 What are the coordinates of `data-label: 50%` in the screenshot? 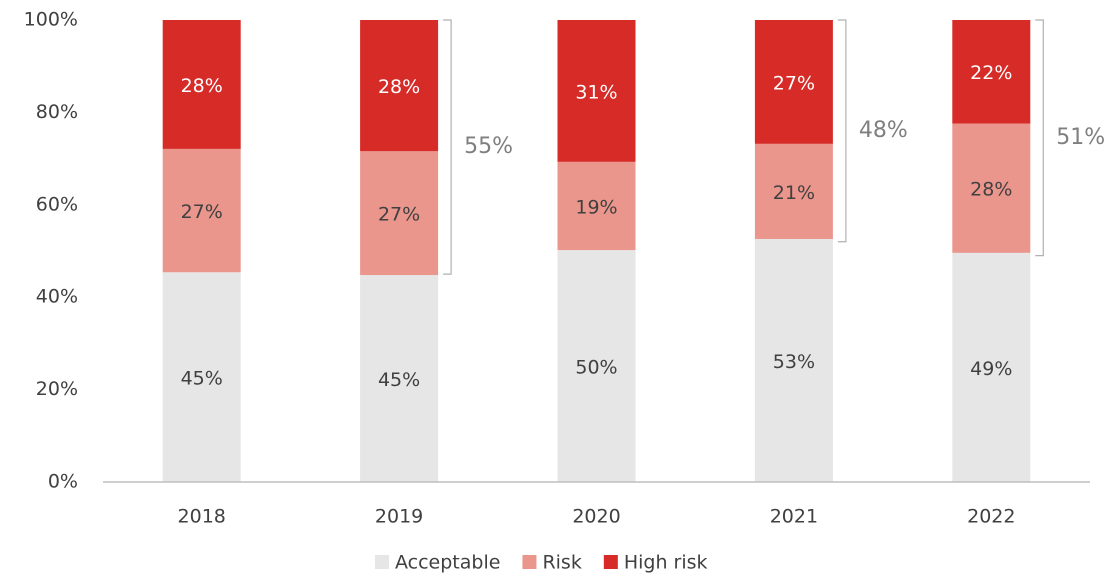 It's located at (596, 368).